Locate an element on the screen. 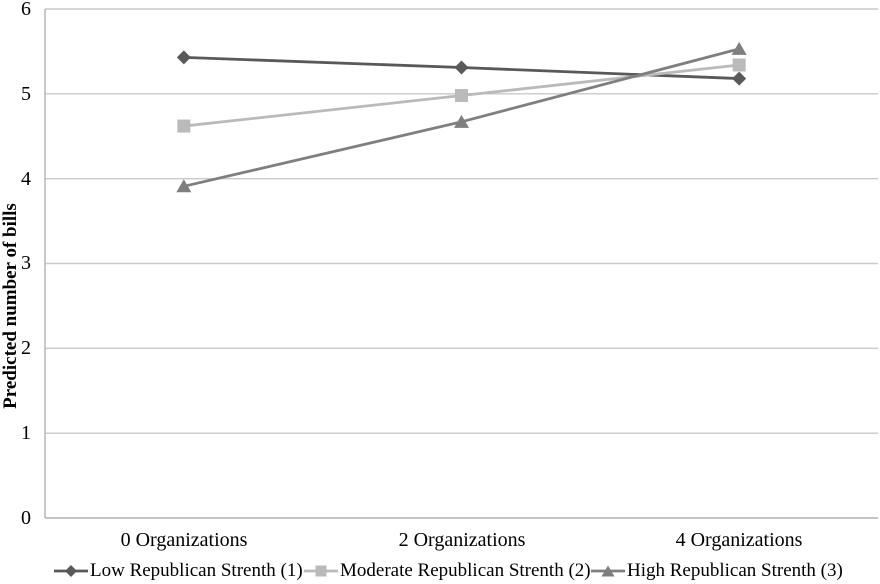 This screenshot has height=584, width=880. y-tick-label-4: 4 is located at coordinates (26, 179).